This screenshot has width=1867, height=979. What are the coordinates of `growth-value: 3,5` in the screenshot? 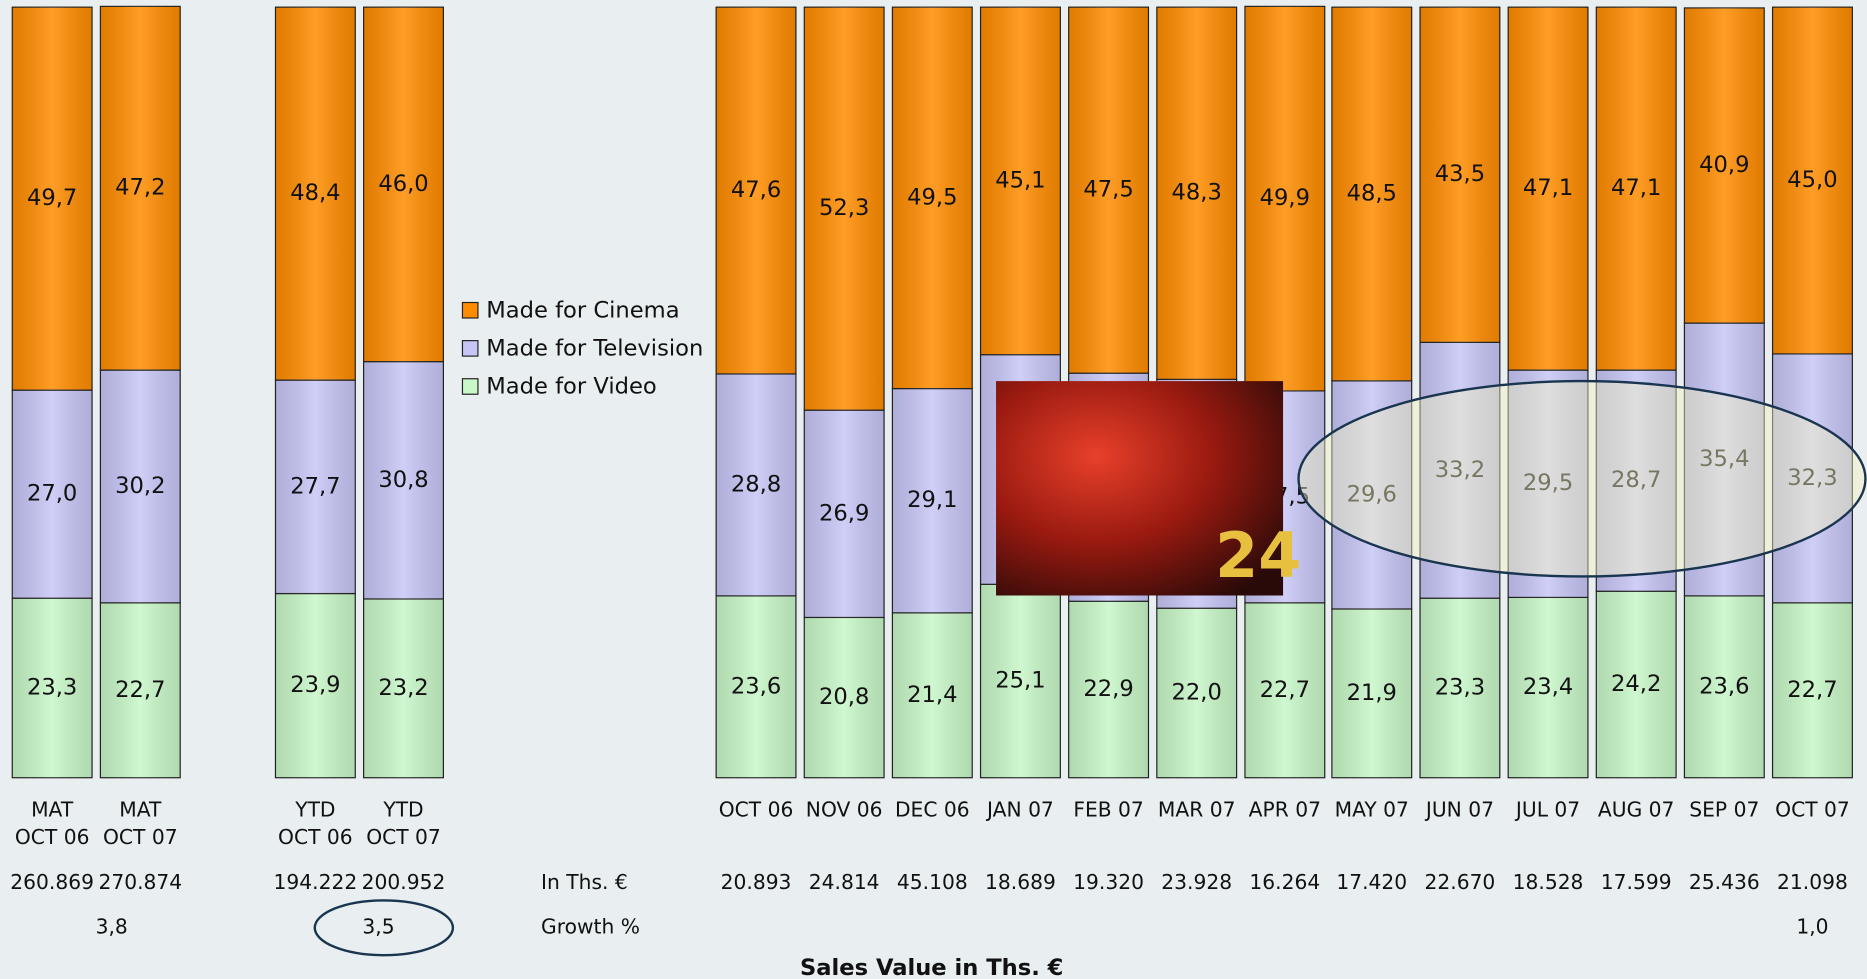 It's located at (378, 926).